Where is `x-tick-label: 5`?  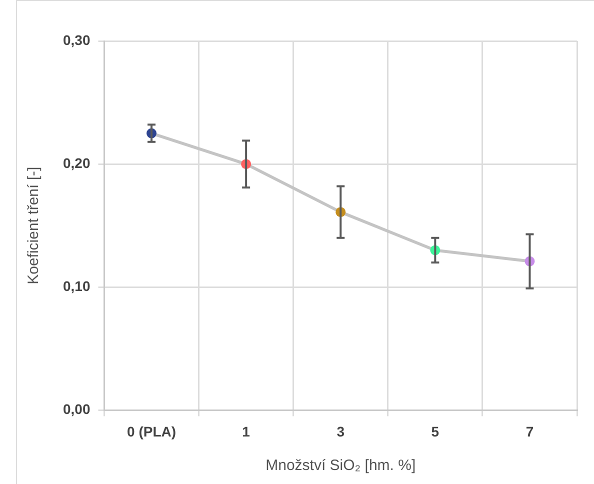 x-tick-label: 5 is located at coordinates (435, 431).